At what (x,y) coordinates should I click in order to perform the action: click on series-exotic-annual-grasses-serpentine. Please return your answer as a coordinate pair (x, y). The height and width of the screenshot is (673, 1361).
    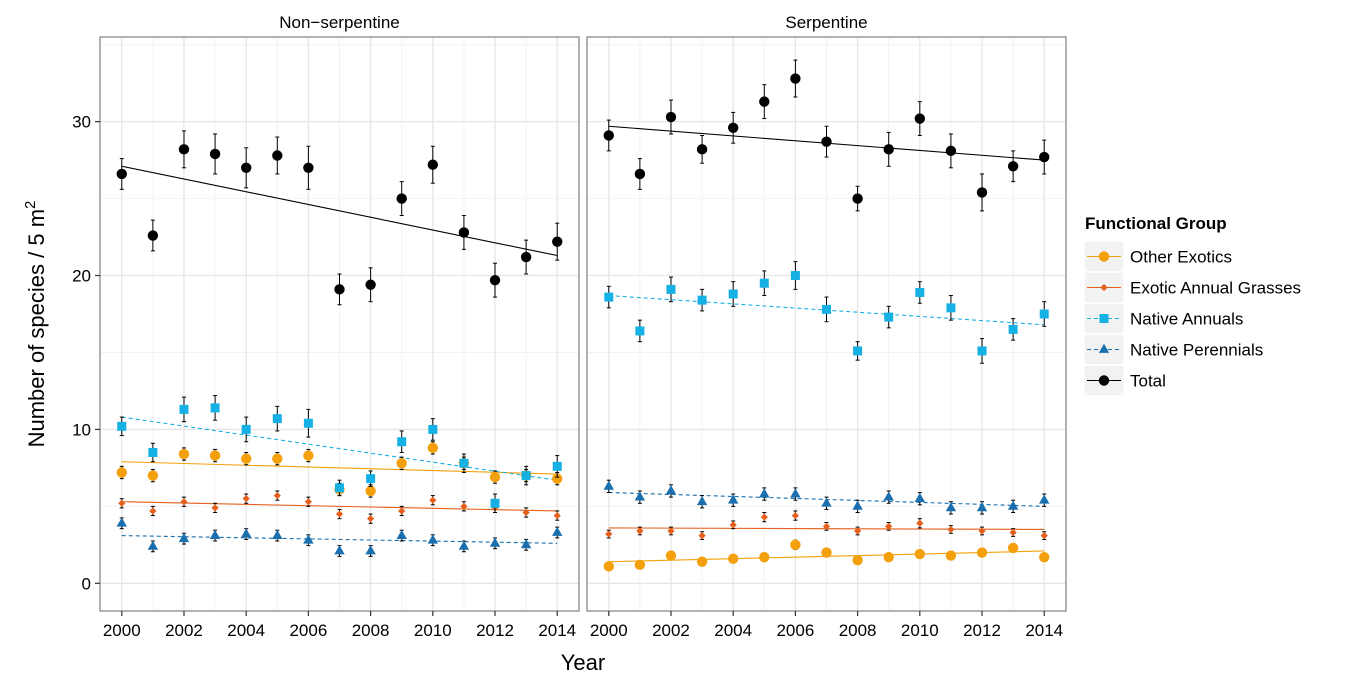
    Looking at the image, I should click on (826, 525).